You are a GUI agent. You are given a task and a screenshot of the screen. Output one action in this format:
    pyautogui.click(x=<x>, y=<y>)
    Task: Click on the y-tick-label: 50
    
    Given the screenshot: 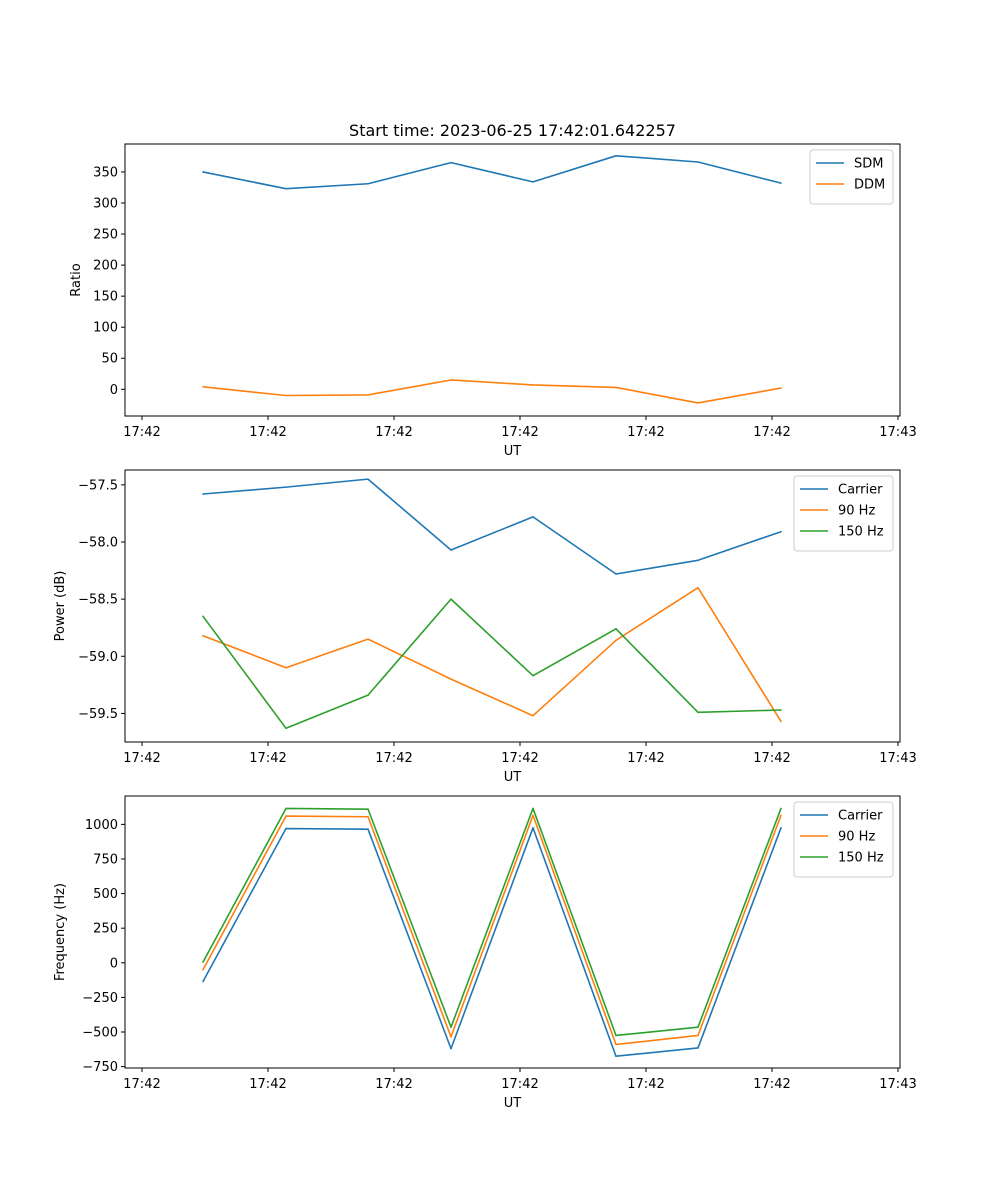 What is the action you would take?
    pyautogui.click(x=109, y=359)
    